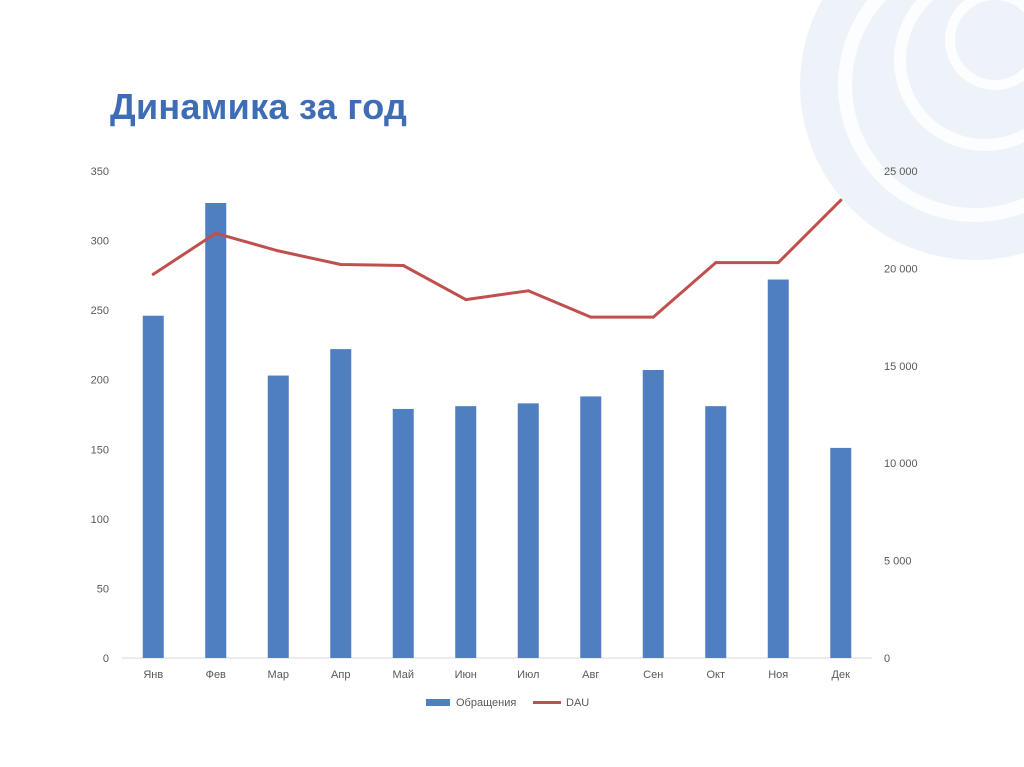 This screenshot has width=1024, height=767. I want to click on left-axis-tick-label: 300, so click(100, 242).